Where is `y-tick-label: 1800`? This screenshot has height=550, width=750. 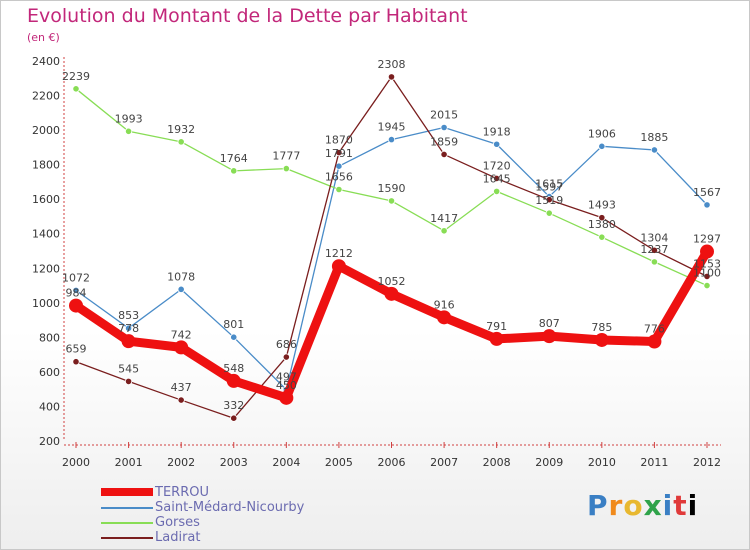 y-tick-label: 1800 is located at coordinates (46, 165).